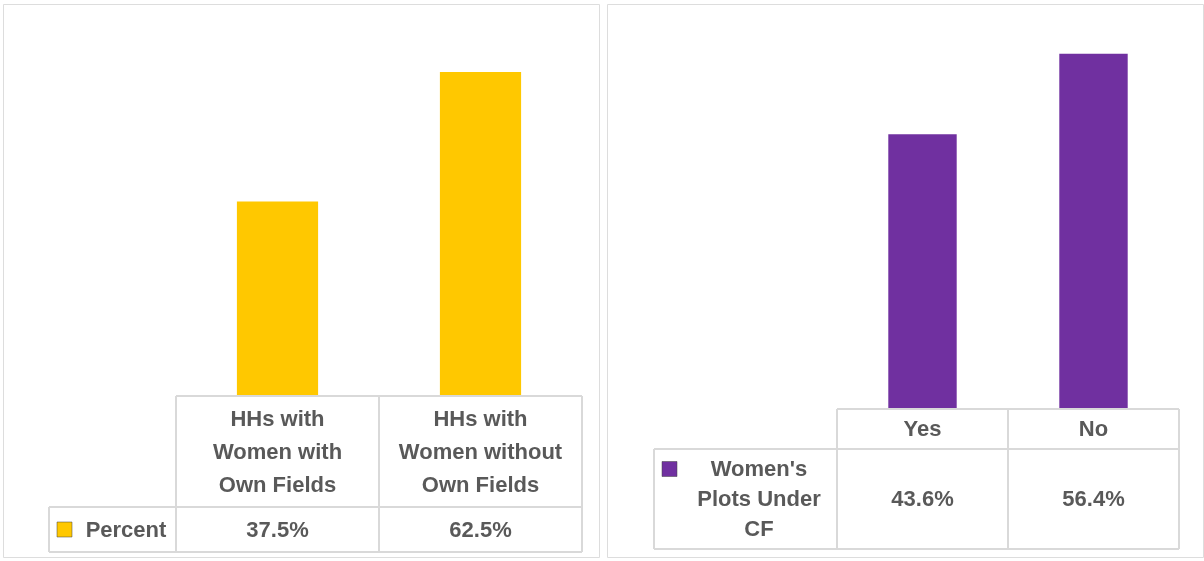 This screenshot has height=561, width=1204. What do you see at coordinates (1093, 498) in the screenshot?
I see `data-label: 56.4%` at bounding box center [1093, 498].